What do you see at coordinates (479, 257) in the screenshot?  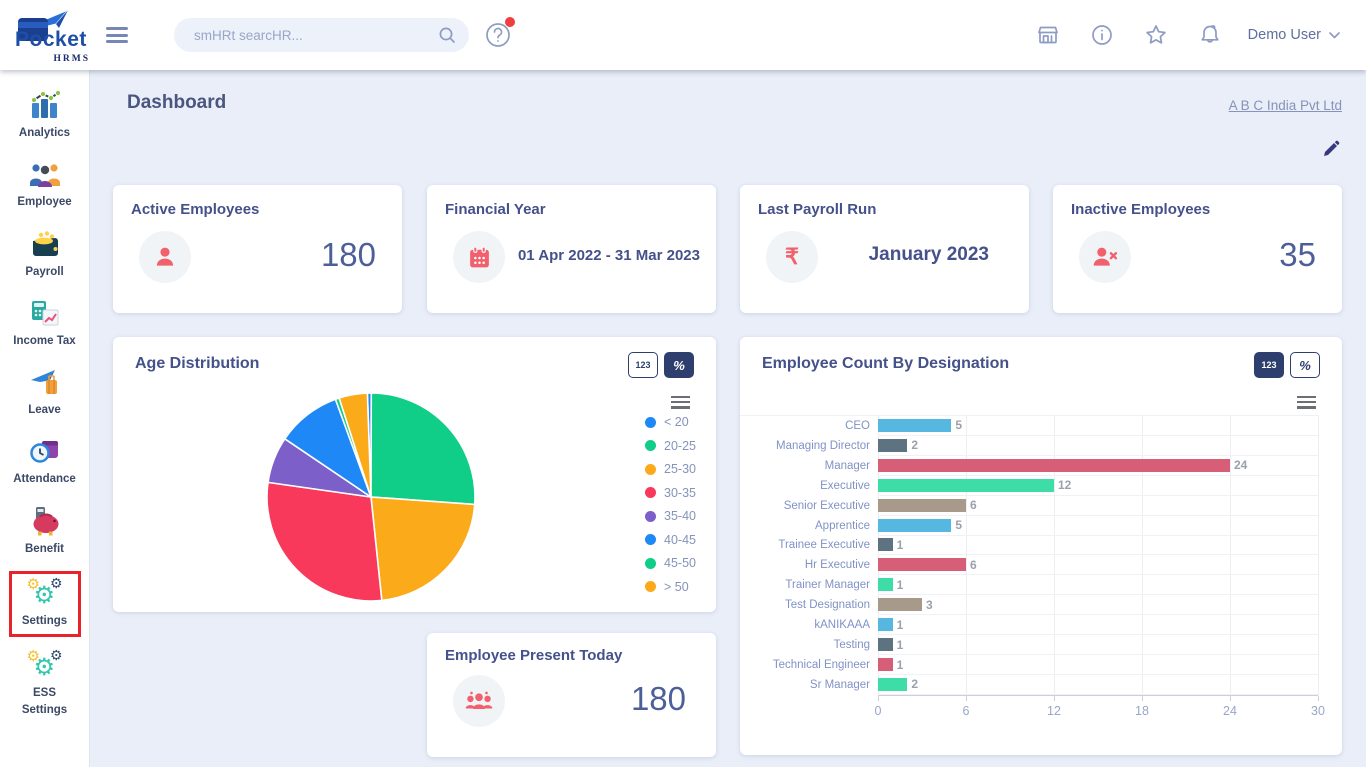 I see `calendar-icon` at bounding box center [479, 257].